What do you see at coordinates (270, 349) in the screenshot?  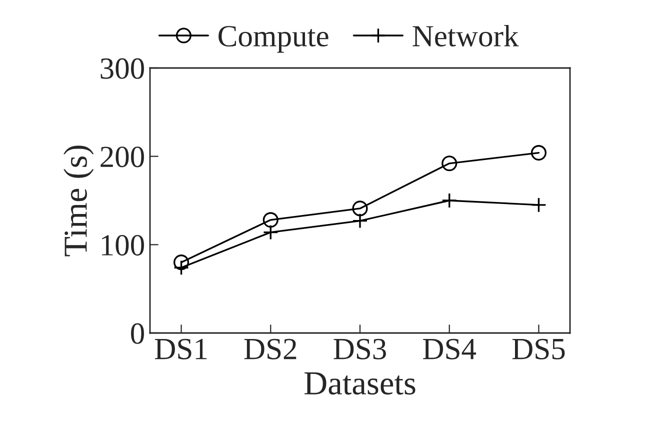 I see `x-tick-label: DS2` at bounding box center [270, 349].